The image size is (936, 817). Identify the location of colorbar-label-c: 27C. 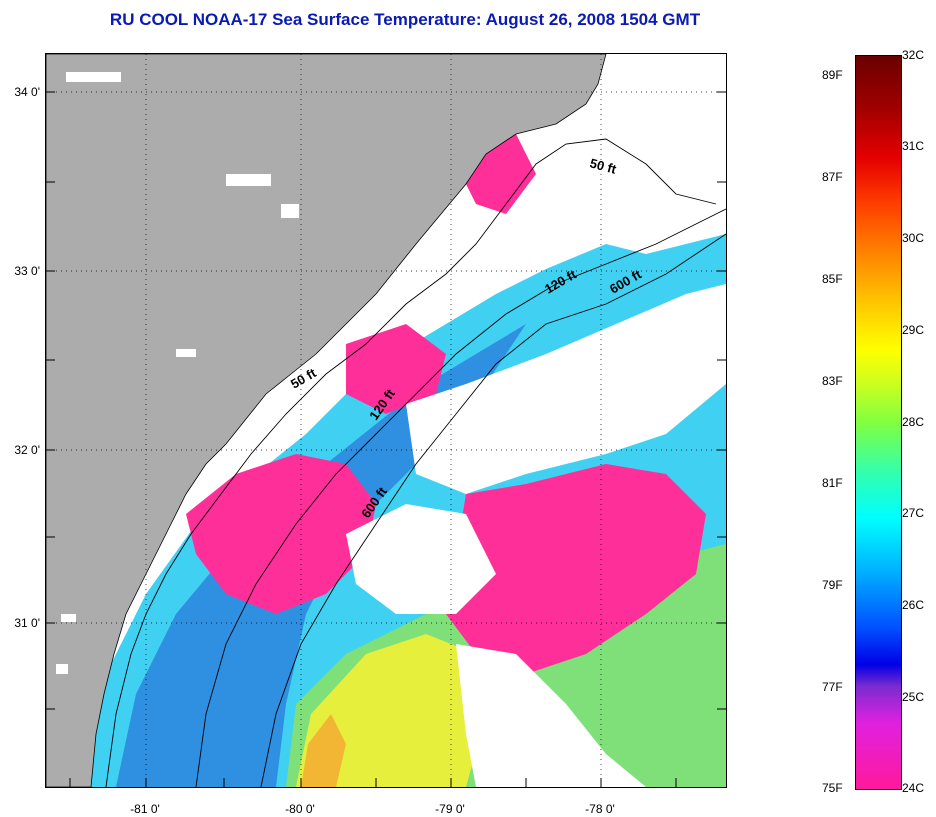
(913, 513).